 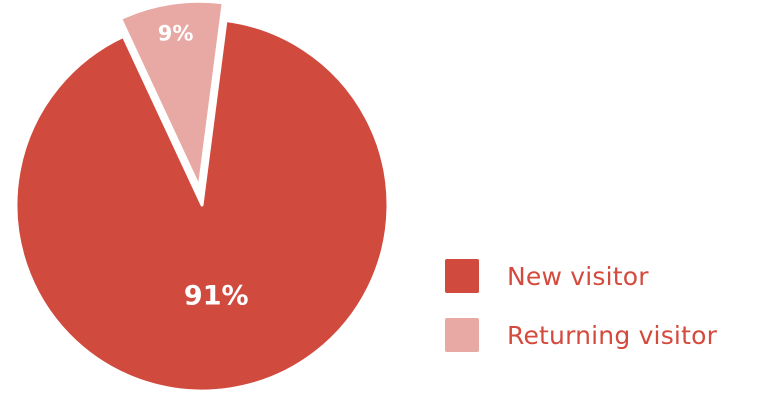 What do you see at coordinates (216, 295) in the screenshot?
I see `slice-label-new-visitor: 91%` at bounding box center [216, 295].